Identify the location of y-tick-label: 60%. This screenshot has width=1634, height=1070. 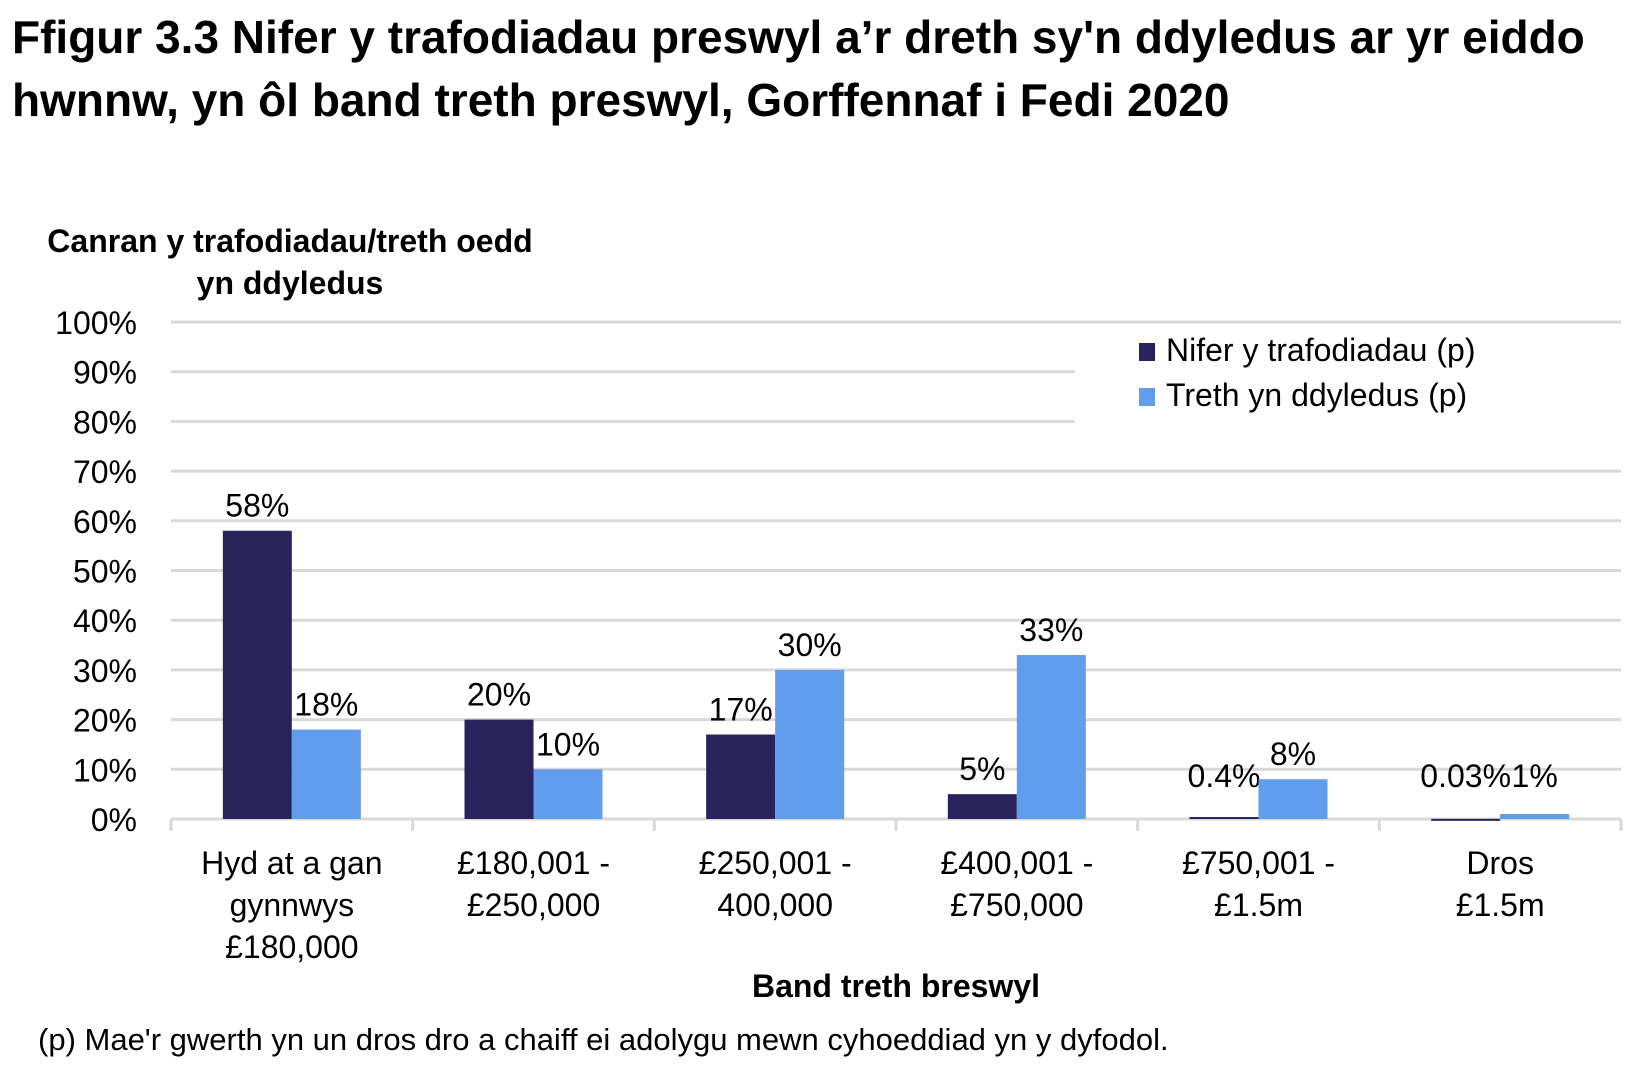
(105, 522).